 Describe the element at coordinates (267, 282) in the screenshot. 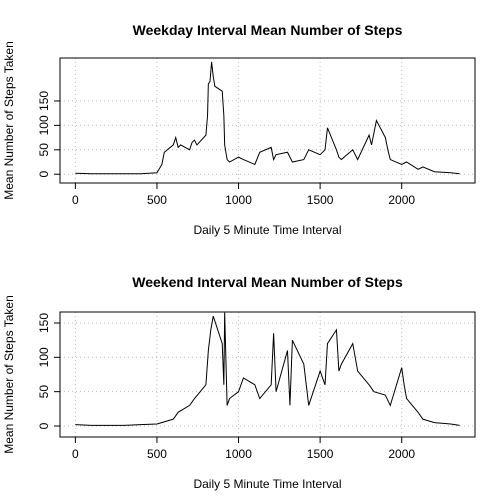

I see `chart-title: Weekend Interval Mean Number of Steps` at that location.